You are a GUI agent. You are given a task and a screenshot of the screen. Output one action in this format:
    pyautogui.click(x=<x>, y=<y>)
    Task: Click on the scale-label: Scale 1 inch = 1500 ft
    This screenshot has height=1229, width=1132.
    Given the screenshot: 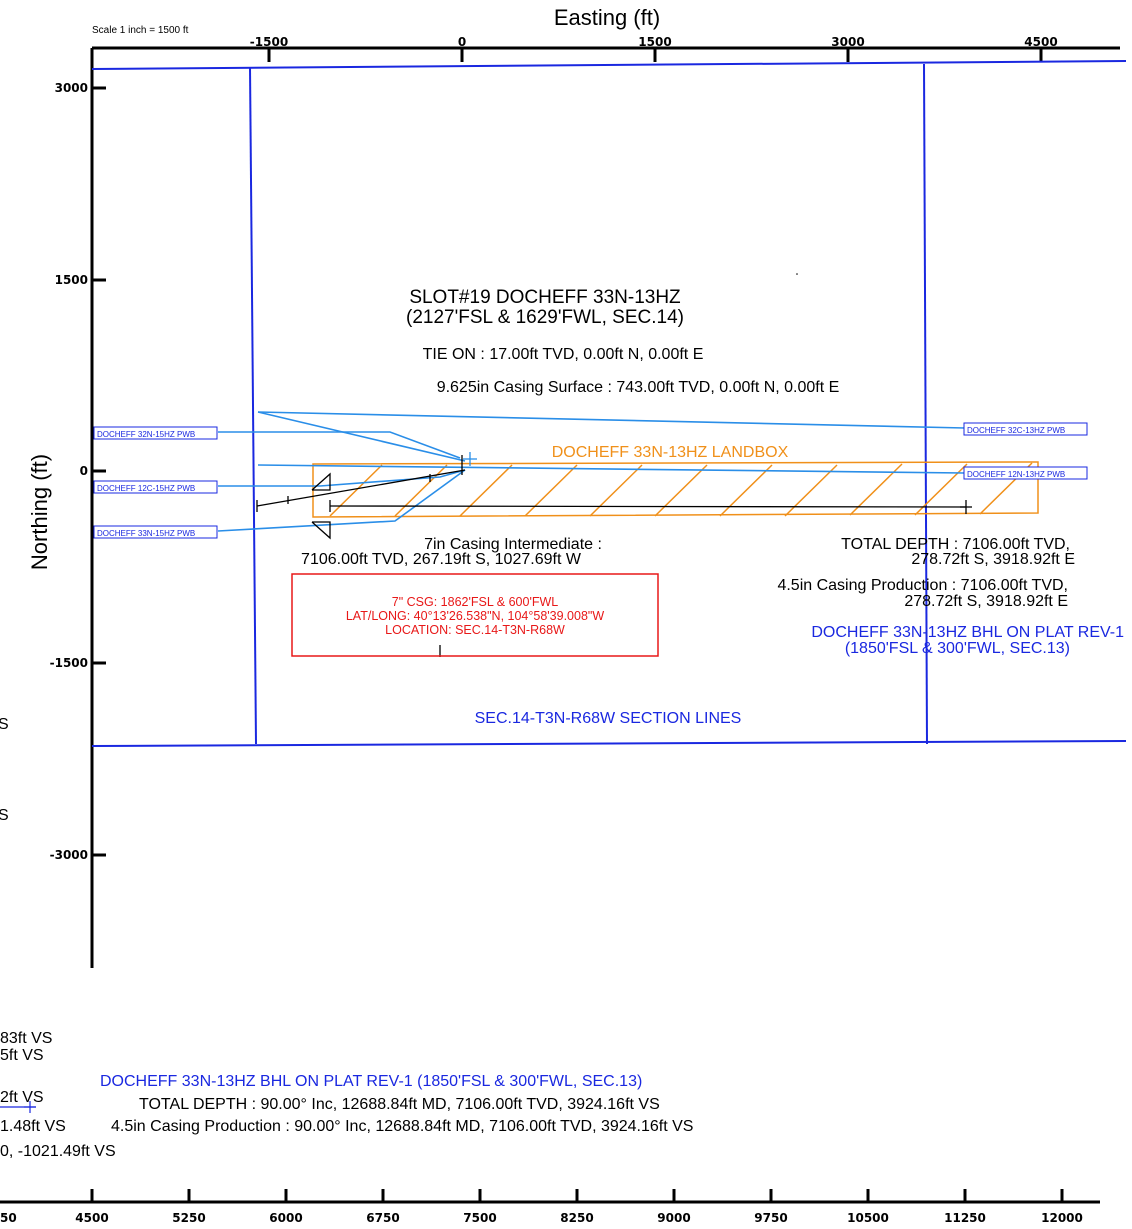 What is the action you would take?
    pyautogui.click(x=140, y=30)
    